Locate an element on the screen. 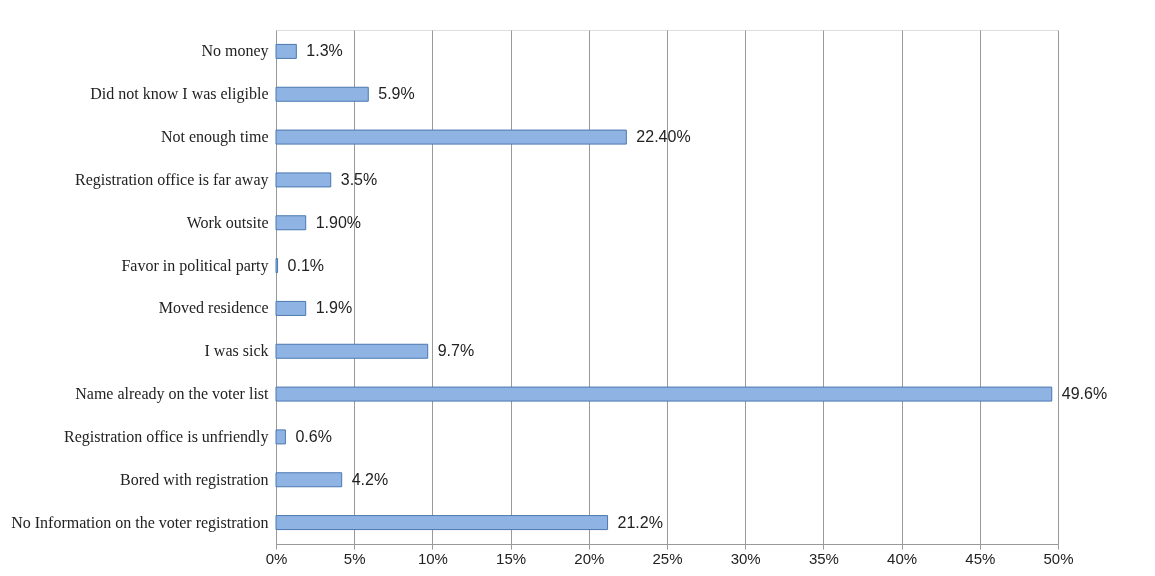 This screenshot has width=1155, height=576. y-tick-label: Moved residence is located at coordinates (213, 308).